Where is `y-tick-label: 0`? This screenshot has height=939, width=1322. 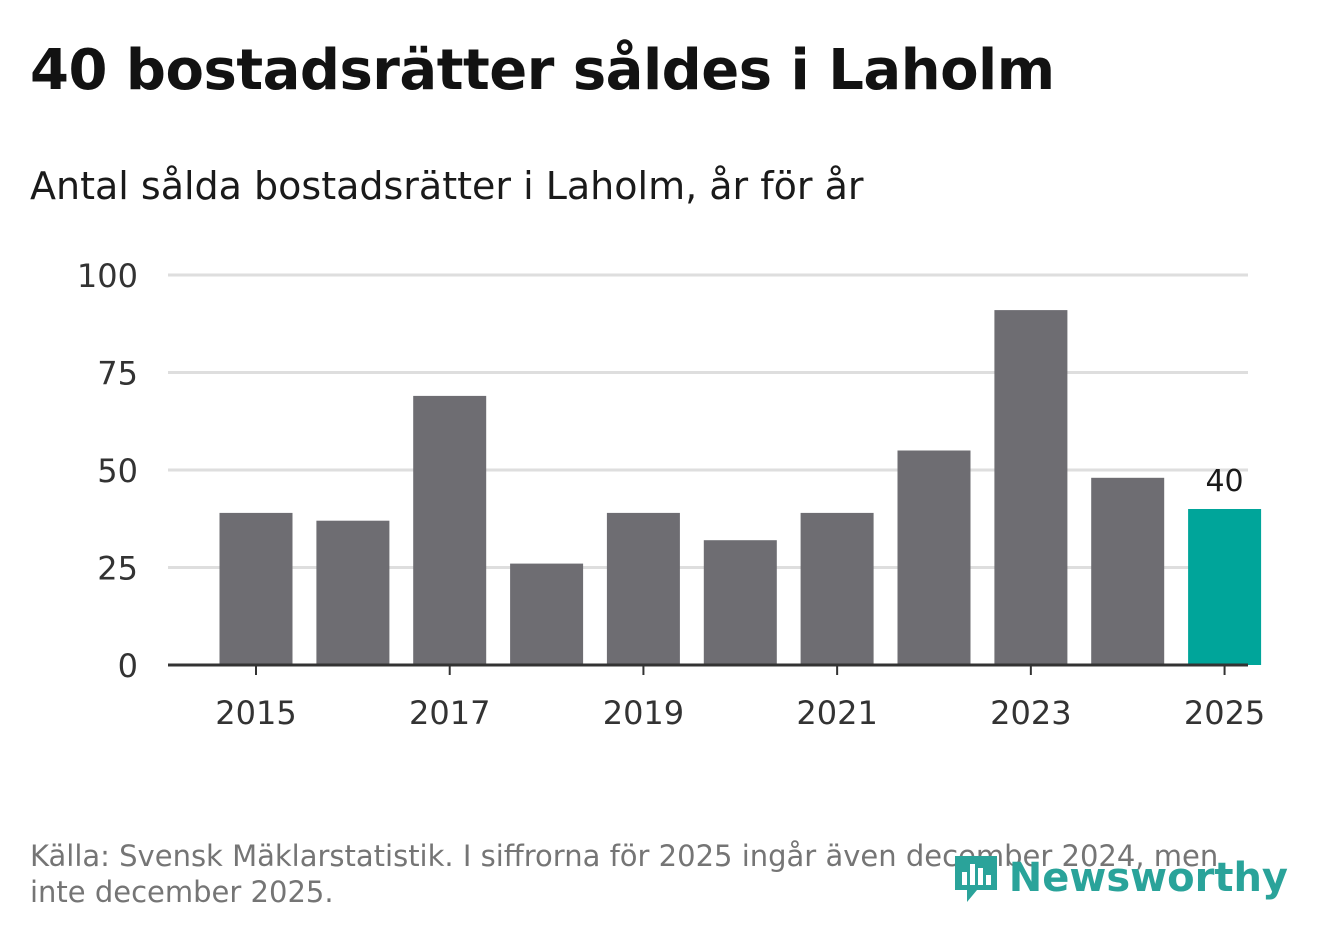
y-tick-label: 0 is located at coordinates (128, 666).